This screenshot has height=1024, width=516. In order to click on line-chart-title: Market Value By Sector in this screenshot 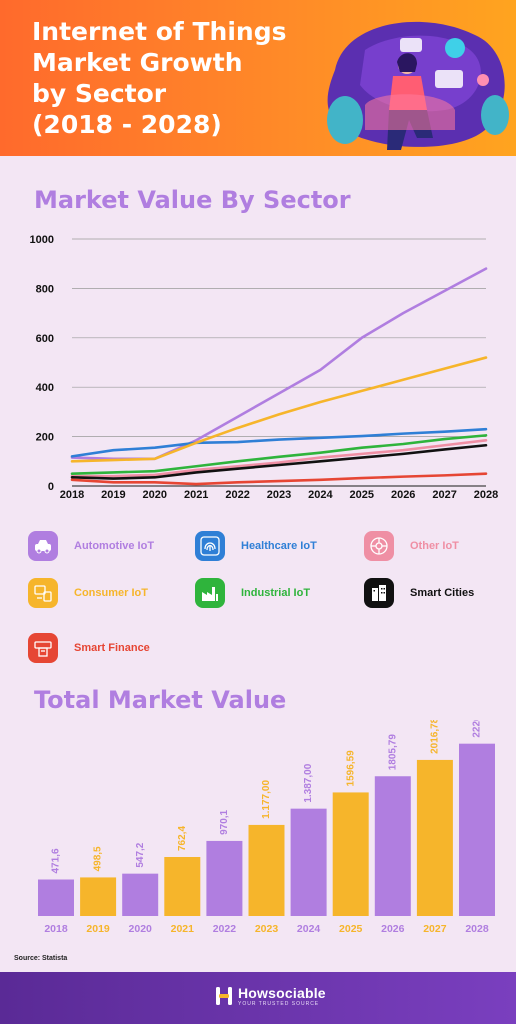, I will do `click(192, 200)`.